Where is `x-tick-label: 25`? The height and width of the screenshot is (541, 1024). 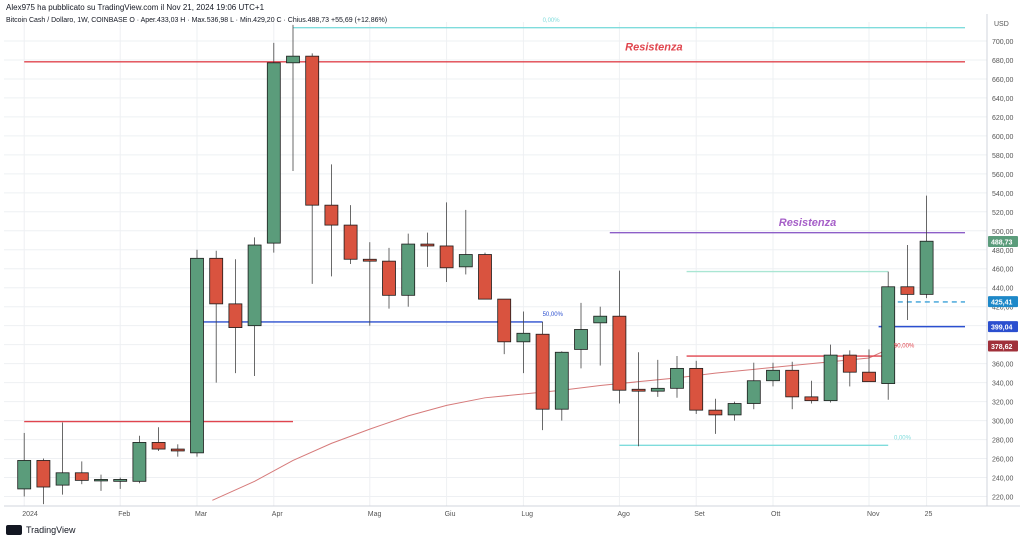
x-tick-label: 25 is located at coordinates (929, 514).